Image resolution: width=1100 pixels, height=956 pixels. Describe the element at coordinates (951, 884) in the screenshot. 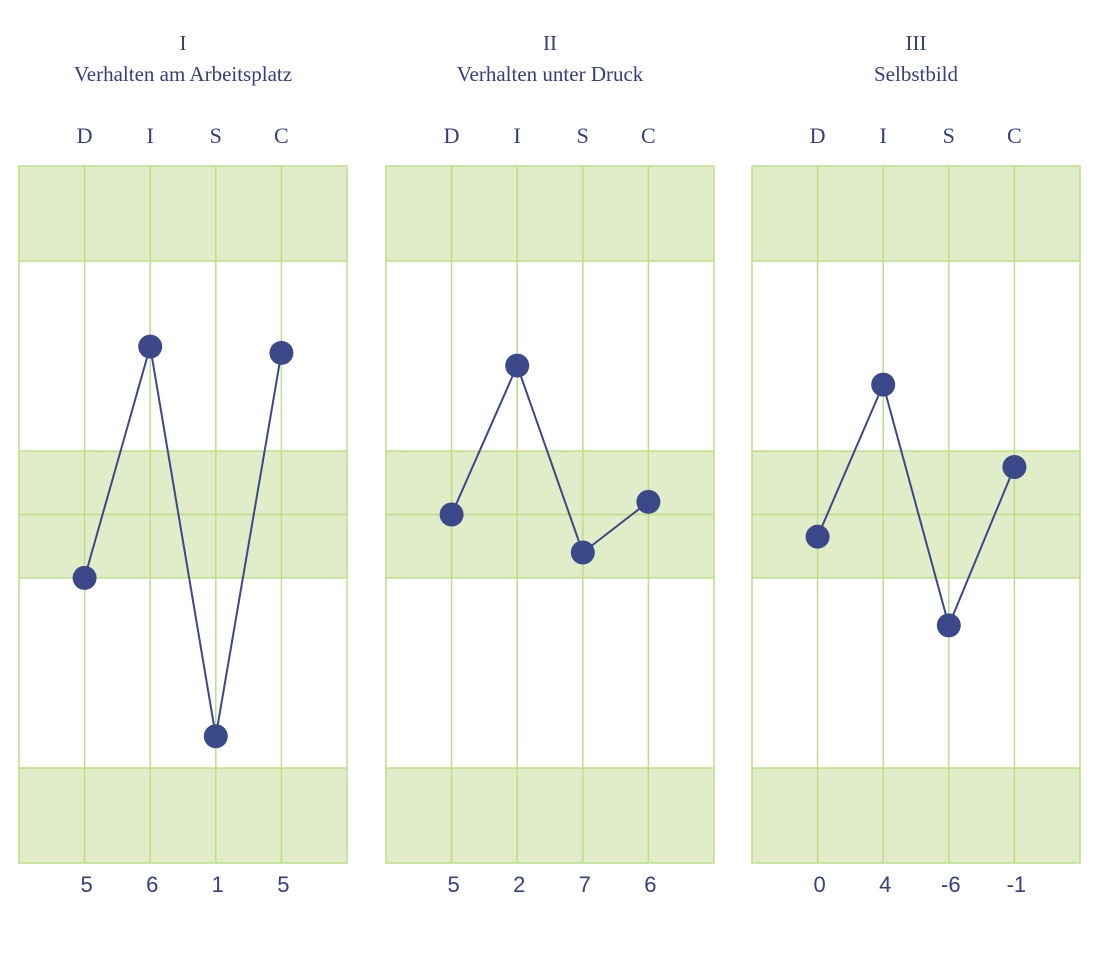

I see `score-label-s: -6` at that location.